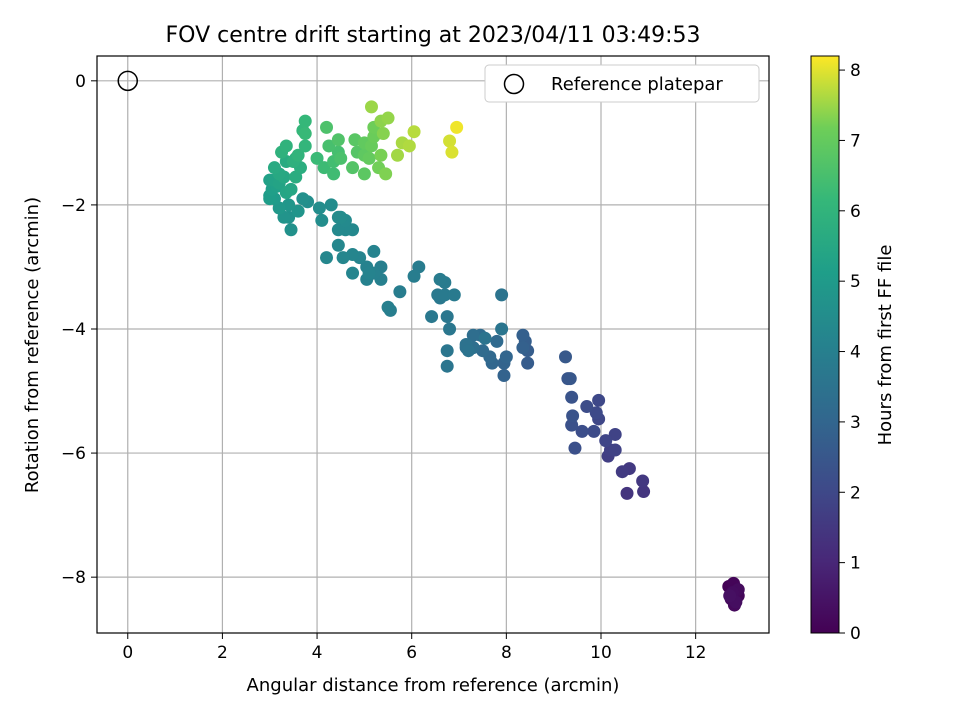 This screenshot has width=960, height=720. I want to click on x-tick-label: 12, so click(696, 653).